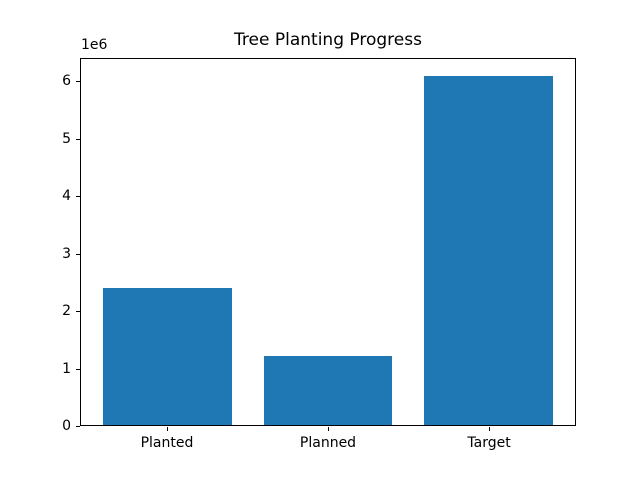 This screenshot has height=480, width=640. I want to click on bar-target, so click(488, 250).